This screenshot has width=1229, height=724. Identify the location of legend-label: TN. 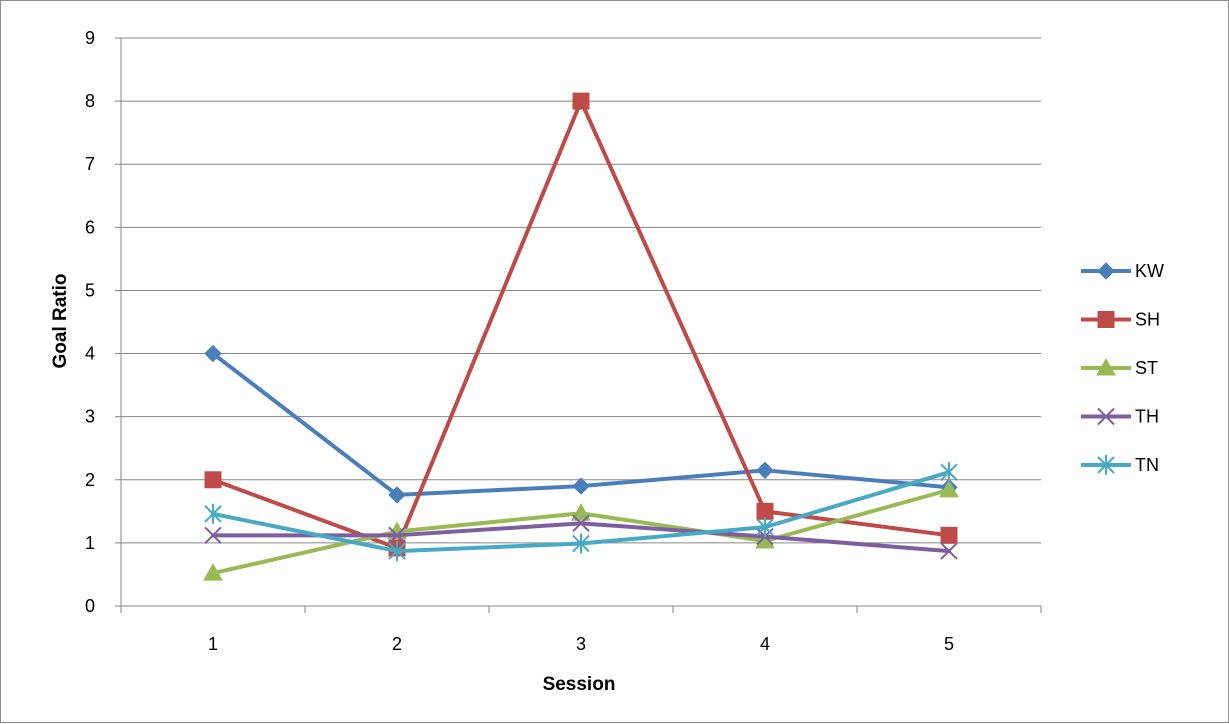
(1147, 465).